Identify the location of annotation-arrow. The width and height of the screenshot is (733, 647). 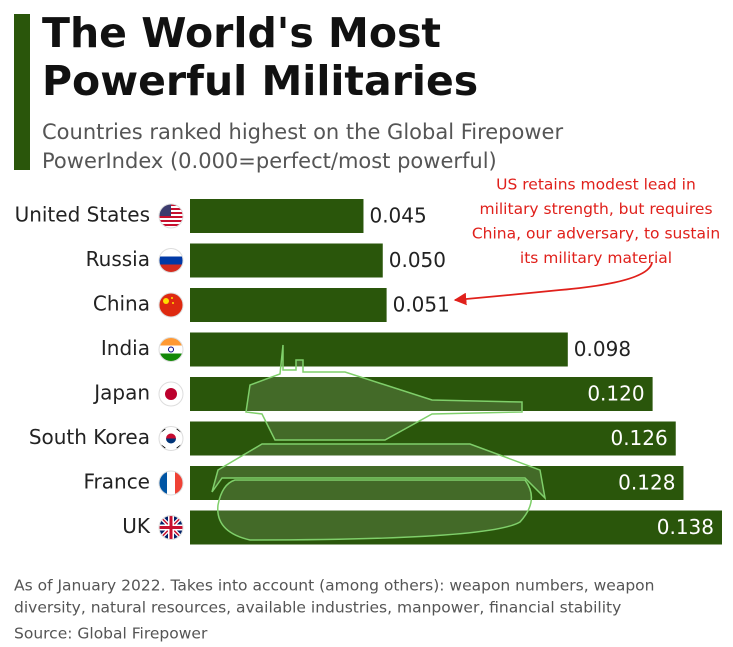
(553, 283).